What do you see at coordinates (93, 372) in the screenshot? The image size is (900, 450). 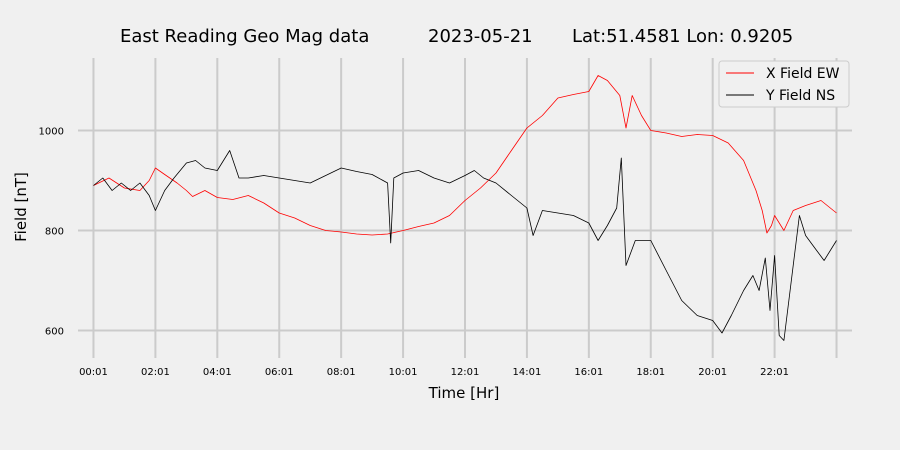 I see `x-tick-label: 00:01` at bounding box center [93, 372].